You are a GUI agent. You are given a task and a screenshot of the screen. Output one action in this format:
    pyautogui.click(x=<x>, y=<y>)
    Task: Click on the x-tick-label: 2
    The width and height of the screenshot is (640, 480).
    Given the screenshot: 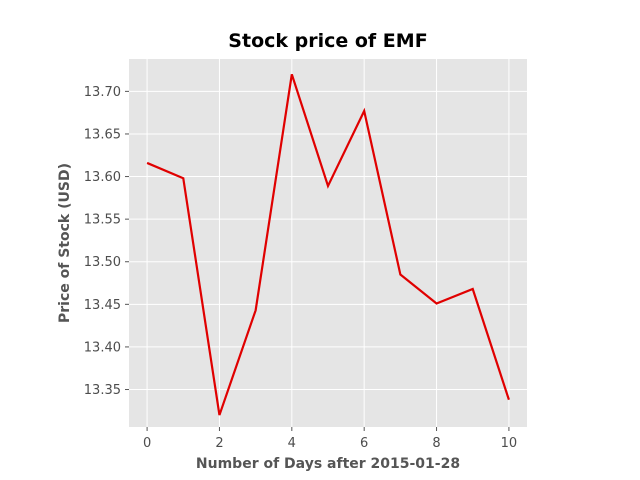 What is the action you would take?
    pyautogui.click(x=219, y=443)
    